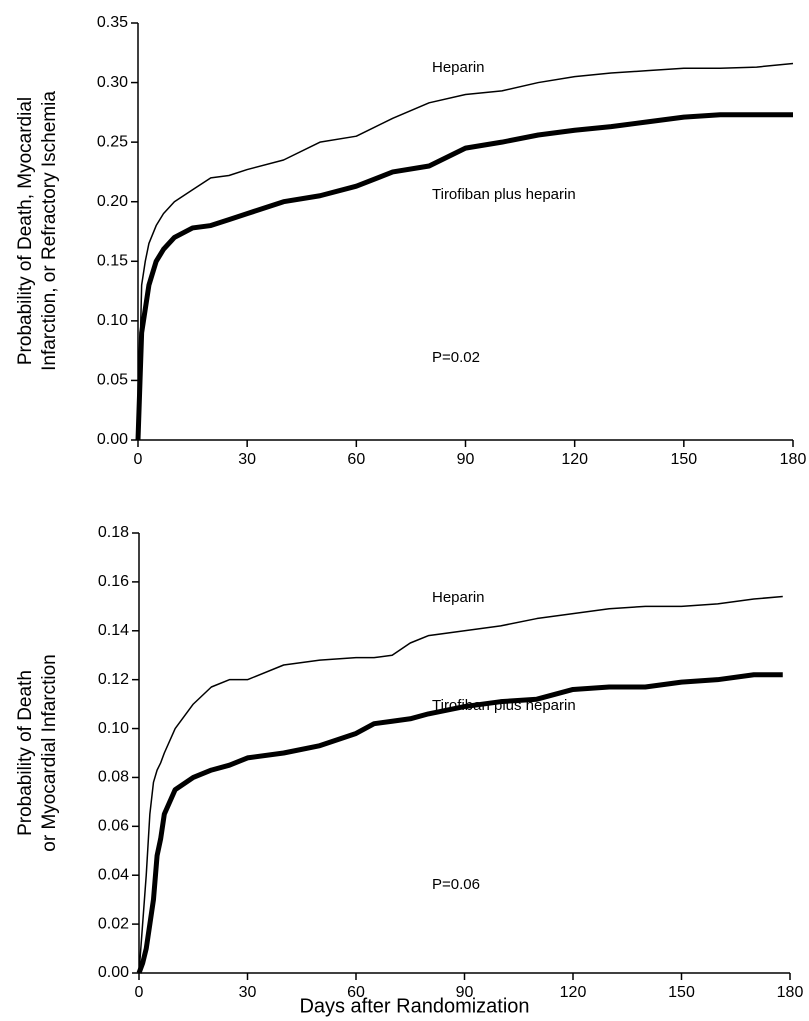 This screenshot has height=1021, width=809. What do you see at coordinates (112, 201) in the screenshot?
I see `y-tick-label: 0.20` at bounding box center [112, 201].